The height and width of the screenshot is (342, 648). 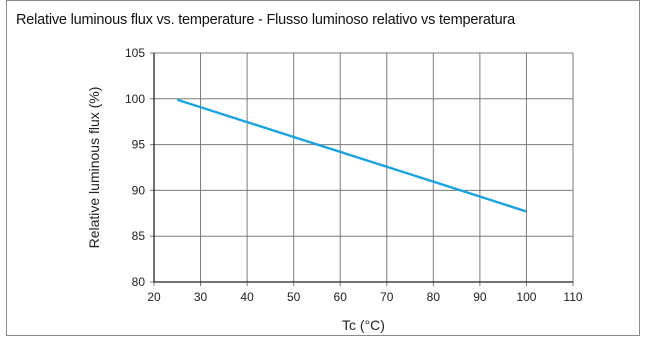 What do you see at coordinates (201, 297) in the screenshot?
I see `x-tick-label: 30` at bounding box center [201, 297].